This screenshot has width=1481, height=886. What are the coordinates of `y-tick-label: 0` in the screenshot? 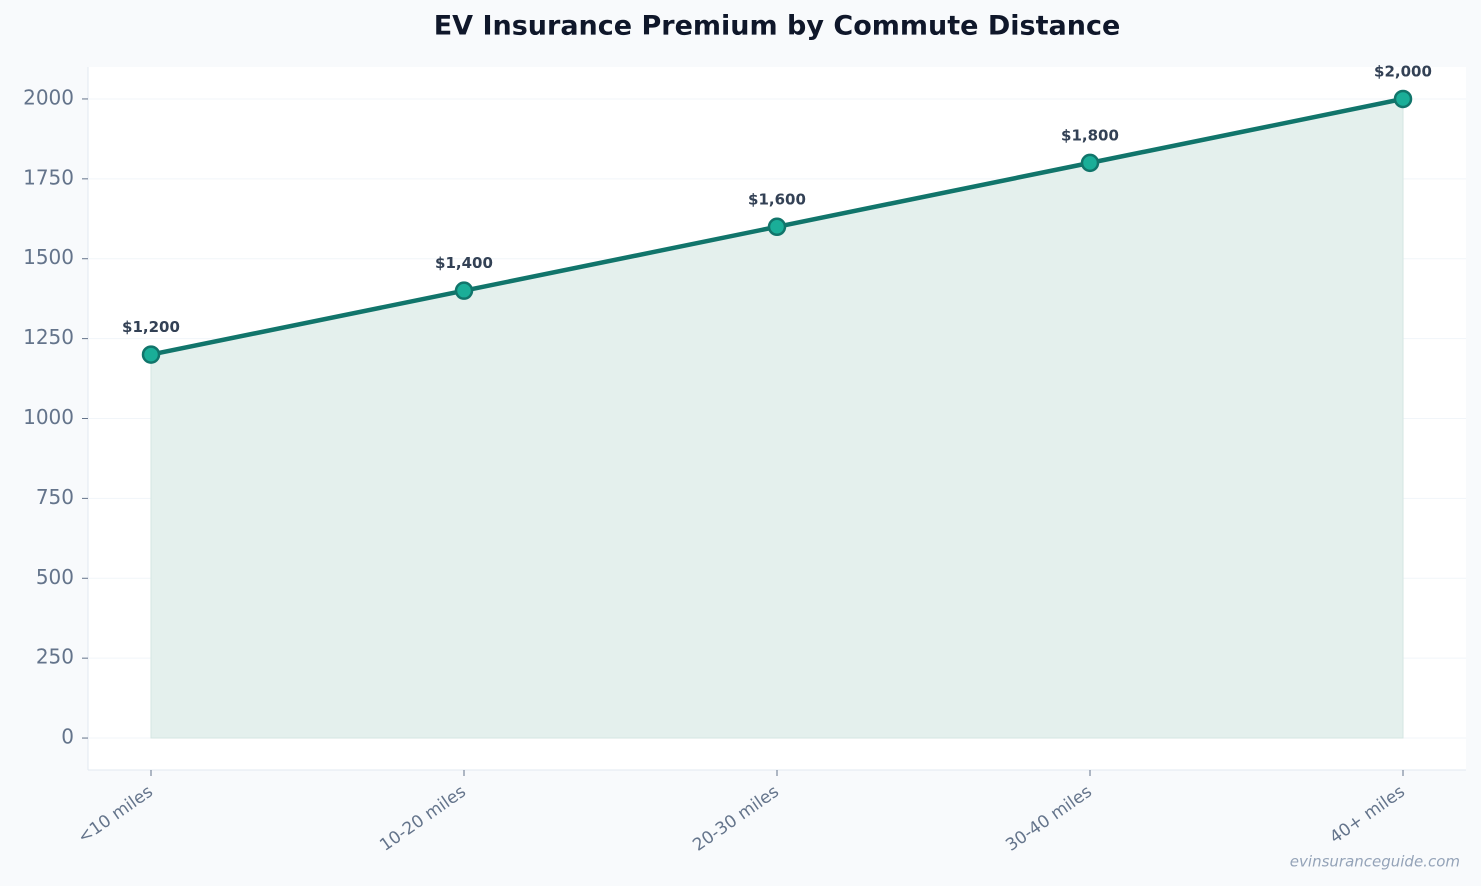 It's located at (67, 737).